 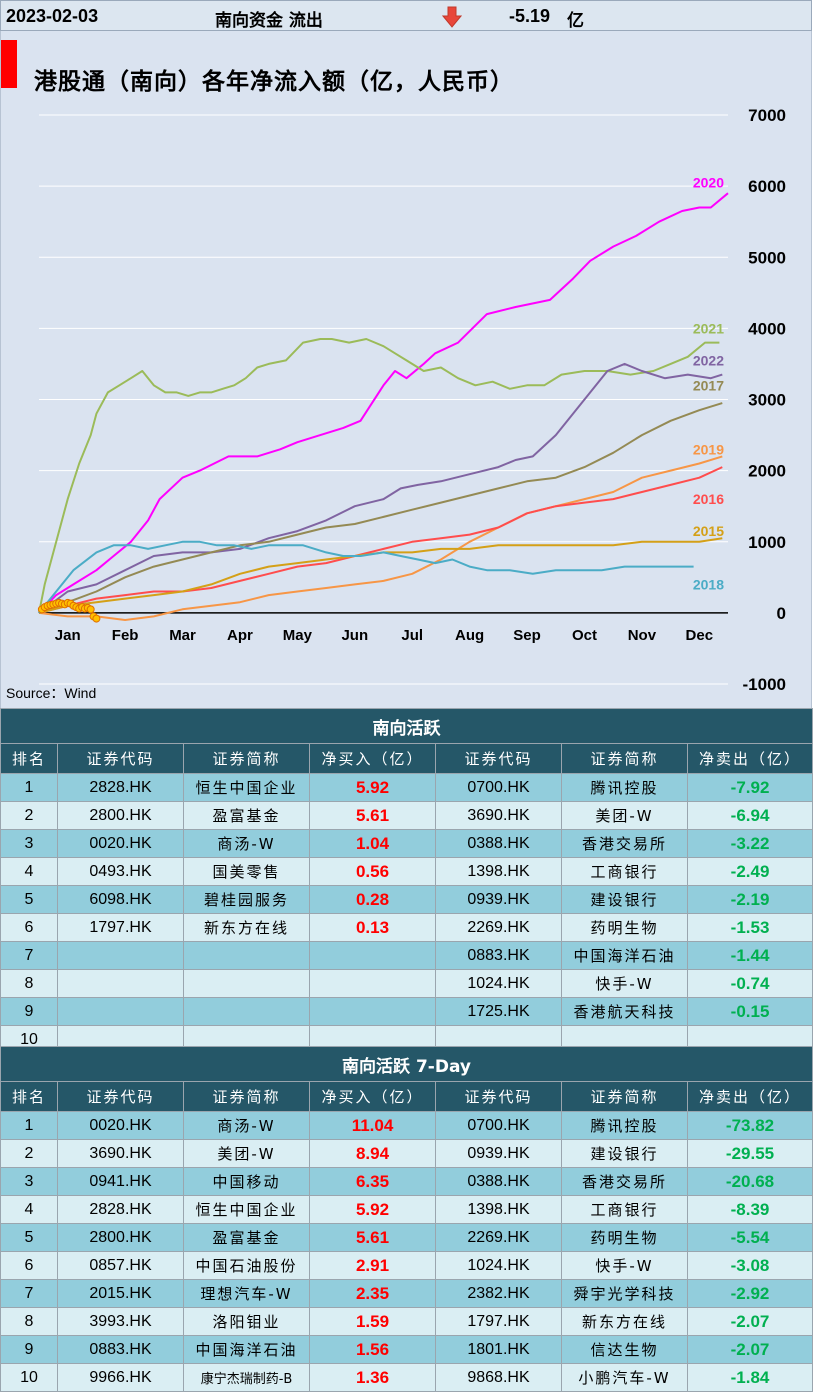 What do you see at coordinates (767, 400) in the screenshot?
I see `y-tick-label: 3000` at bounding box center [767, 400].